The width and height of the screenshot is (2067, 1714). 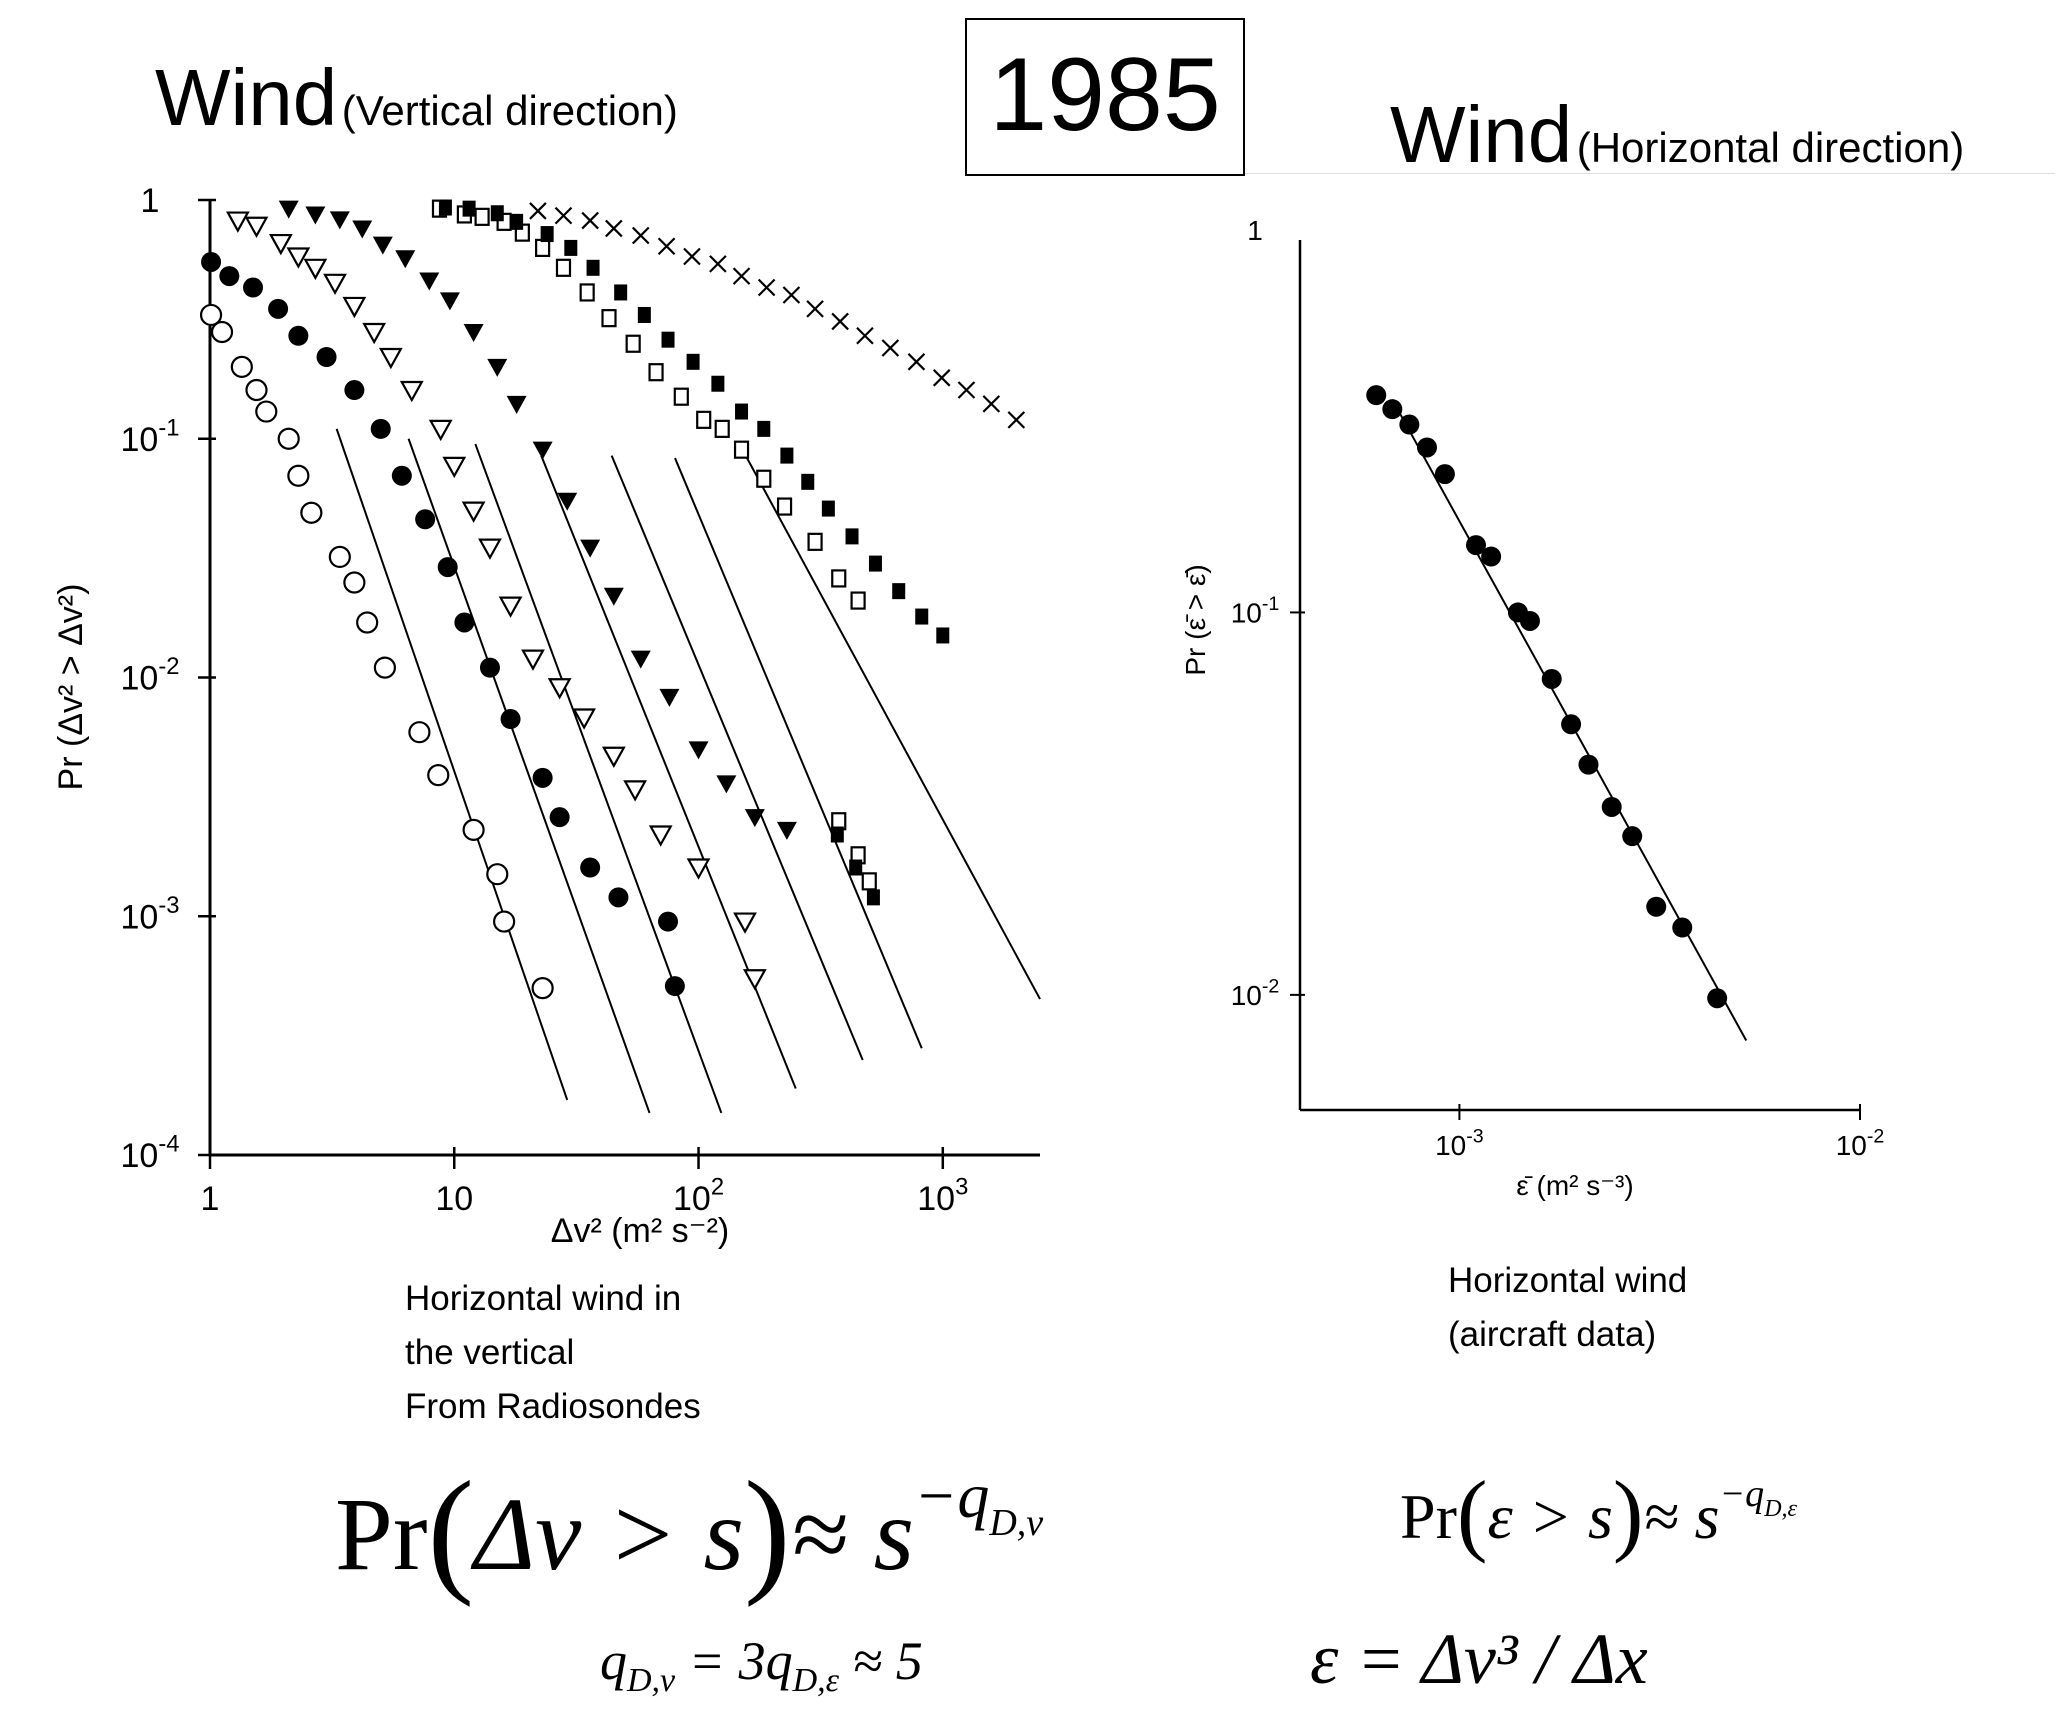 I want to click on right-caption-line: (aircraft data), so click(x=1552, y=1334).